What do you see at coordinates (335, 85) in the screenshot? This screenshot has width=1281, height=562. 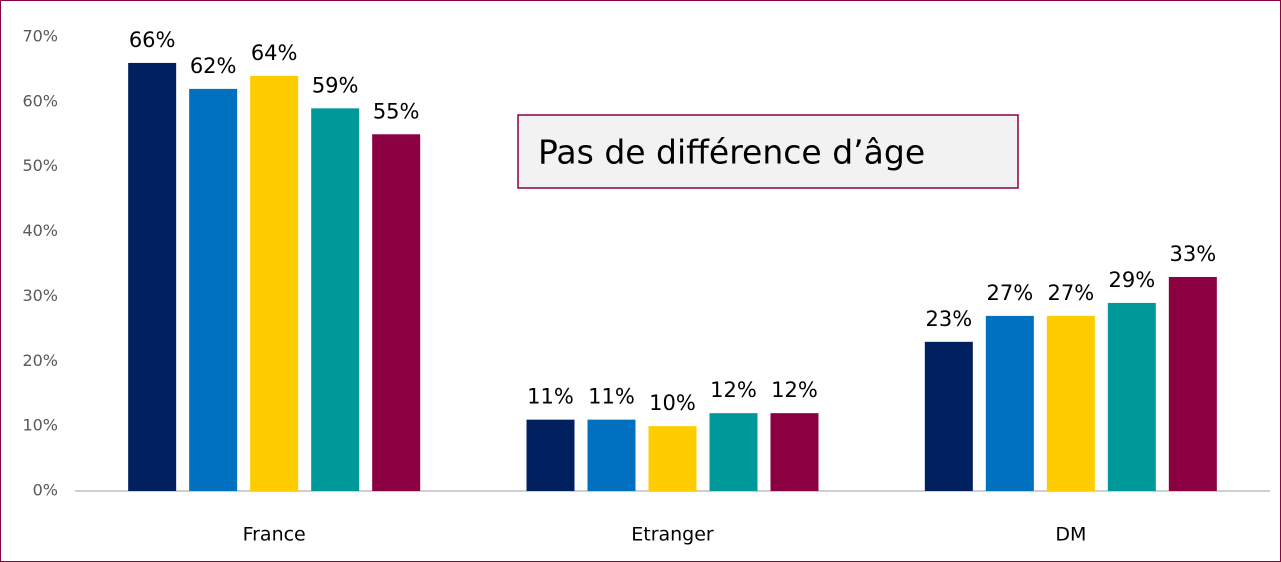 I see `data-label: 59%` at bounding box center [335, 85].